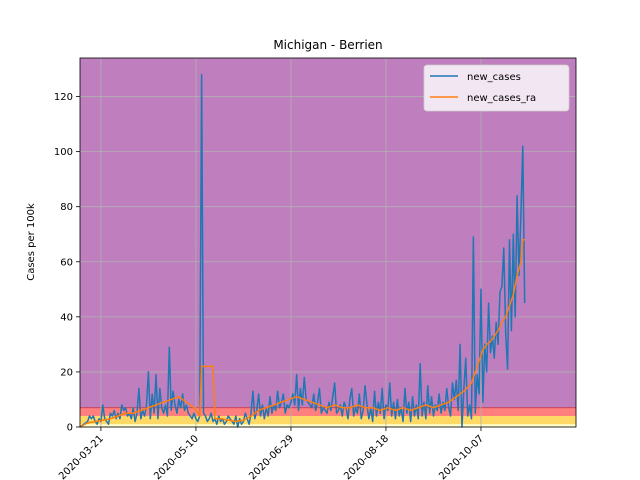 This screenshot has height=480, width=640. Describe the element at coordinates (327, 45) in the screenshot. I see `chart-title: Michigan - Berrien` at that location.